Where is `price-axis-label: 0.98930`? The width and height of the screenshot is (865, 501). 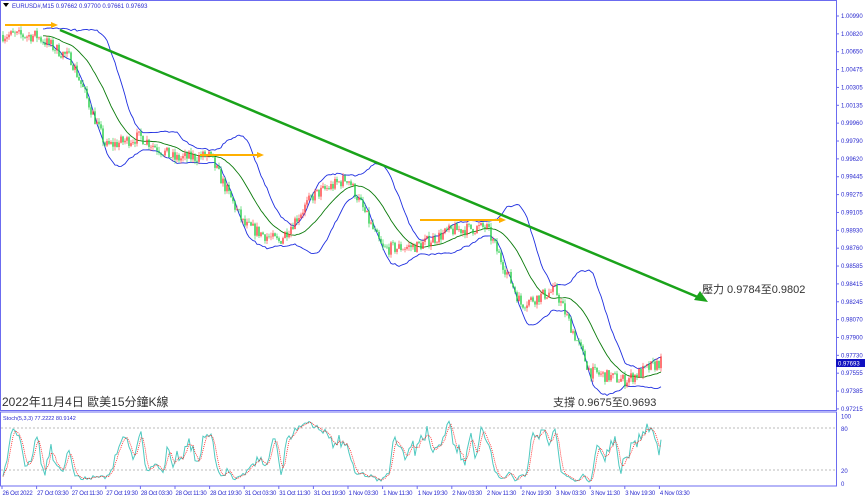
price-axis-label: 0.98930 is located at coordinates (852, 231).